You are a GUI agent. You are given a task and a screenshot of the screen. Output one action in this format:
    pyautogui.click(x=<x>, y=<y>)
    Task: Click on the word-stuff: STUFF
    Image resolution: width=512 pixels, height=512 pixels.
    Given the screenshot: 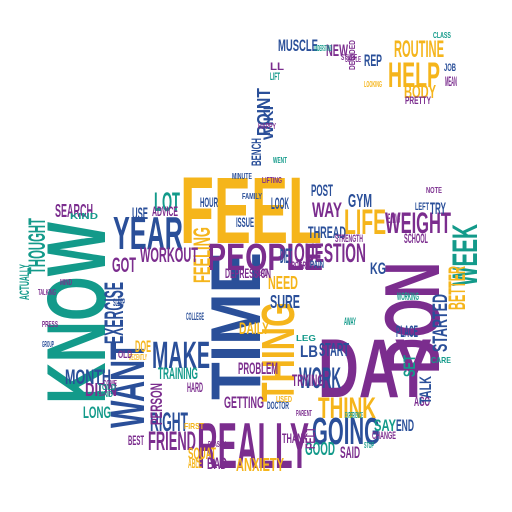 What is the action you would take?
    pyautogui.click(x=349, y=57)
    